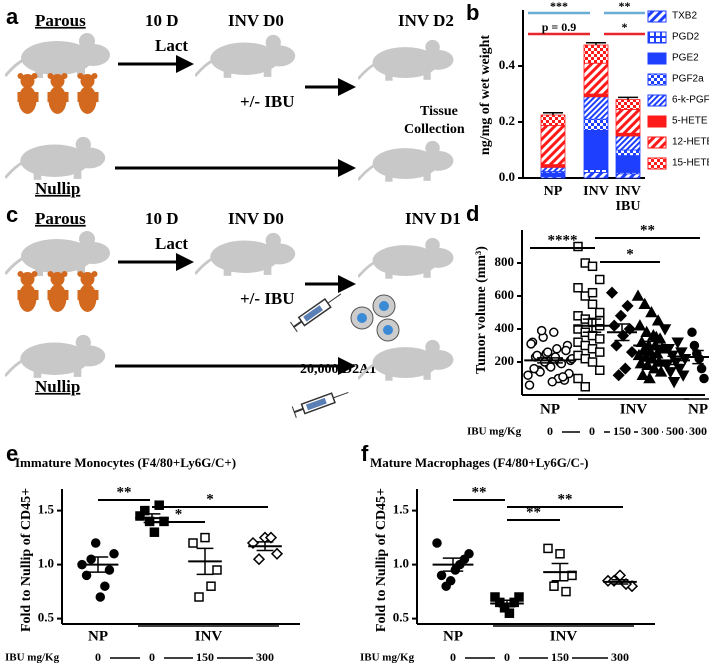 This screenshot has height=667, width=709. Describe the element at coordinates (46, 563) in the screenshot. I see `y-tick-label: 1.0` at that location.